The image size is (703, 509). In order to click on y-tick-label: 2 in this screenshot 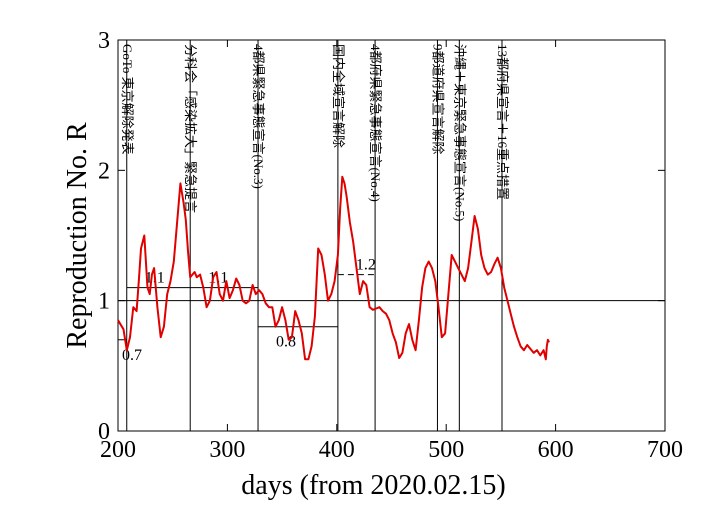, I will do `click(104, 171)`.